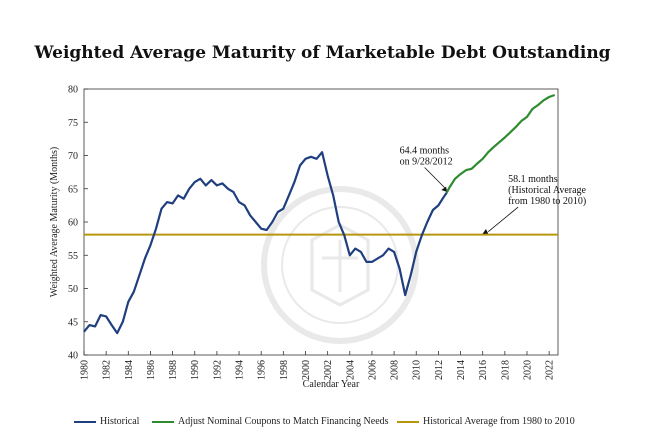 Image resolution: width=645 pixels, height=440 pixels. Describe the element at coordinates (73, 156) in the screenshot. I see `y-tick-label: 70` at that location.